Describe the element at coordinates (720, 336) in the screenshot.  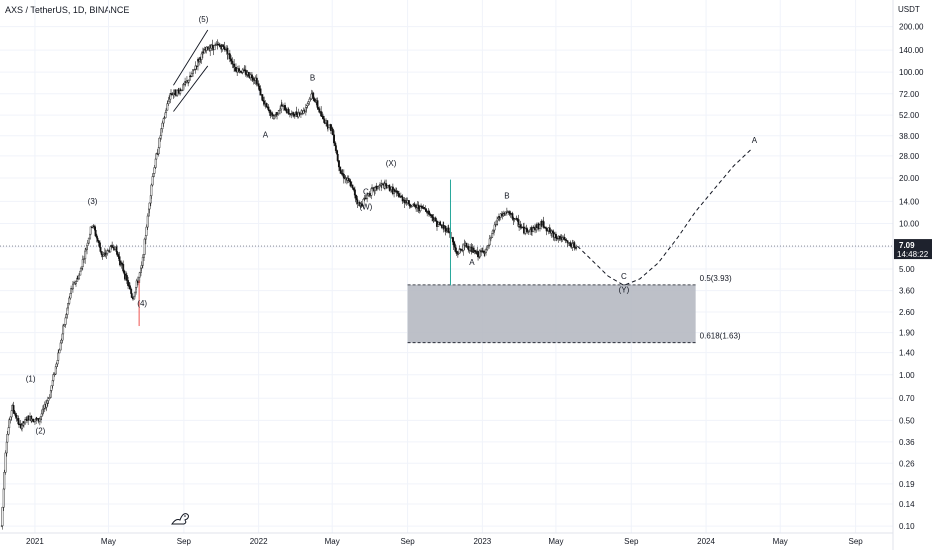
I see `fib-lower-label: 0.618(1.63)` at that location.